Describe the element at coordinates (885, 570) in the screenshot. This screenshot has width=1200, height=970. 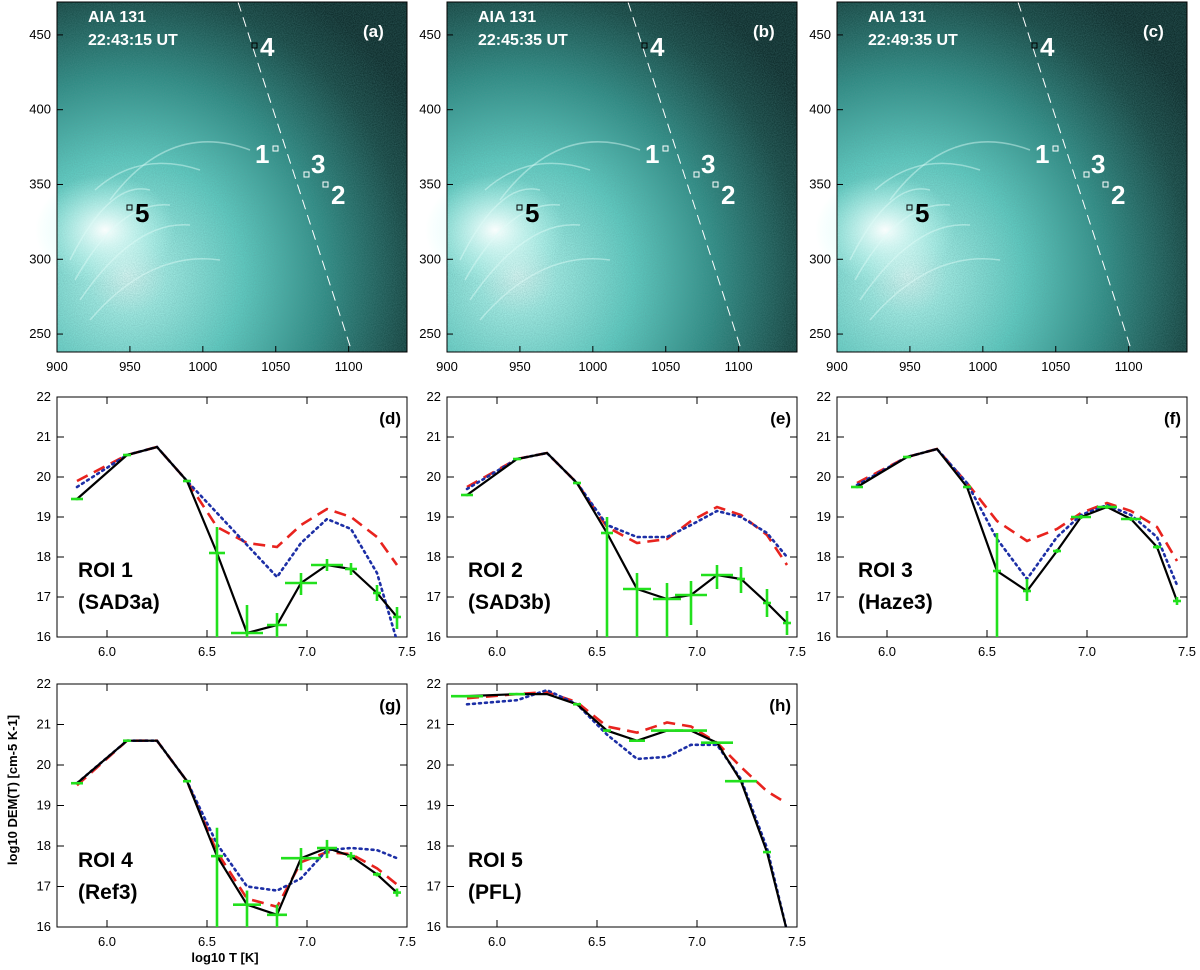
I see `roi-title: ROI 3` at that location.